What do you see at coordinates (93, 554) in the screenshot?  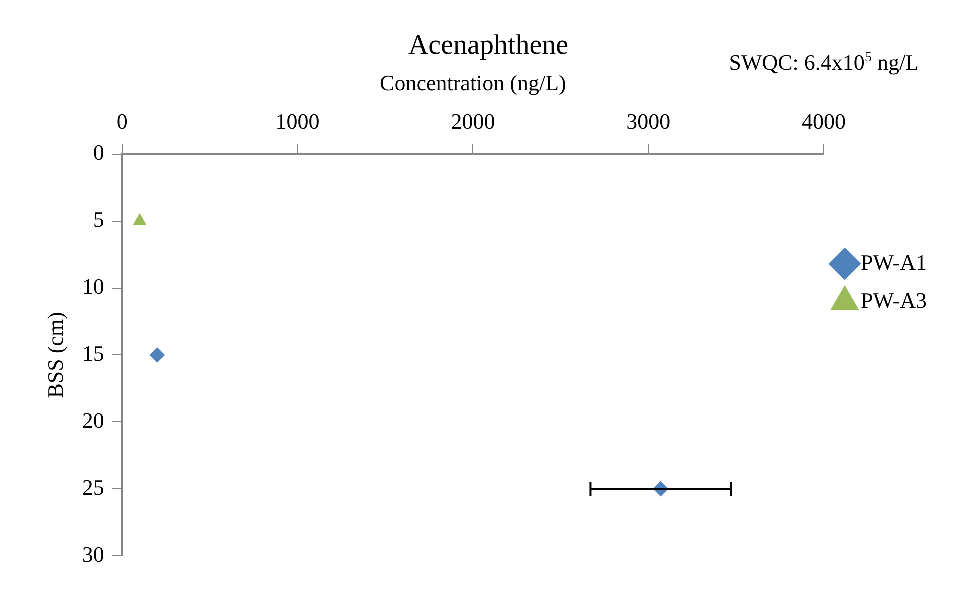 I see `y-tick-label: 30` at bounding box center [93, 554].